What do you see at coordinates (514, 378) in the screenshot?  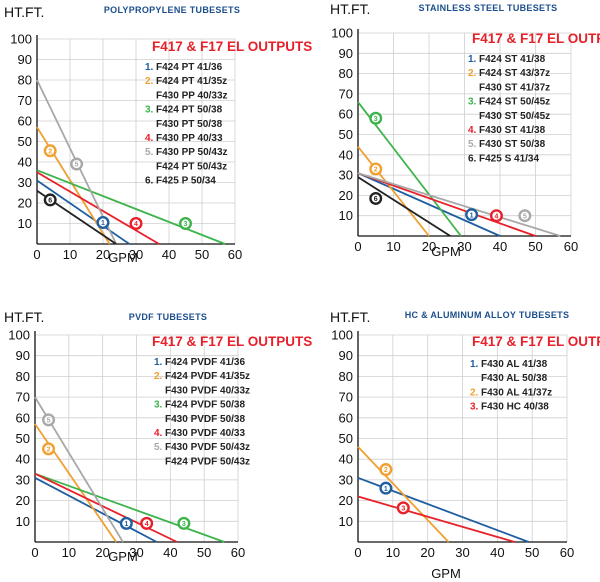 I see `legend-entry: F430 AL 50/38` at bounding box center [514, 378].